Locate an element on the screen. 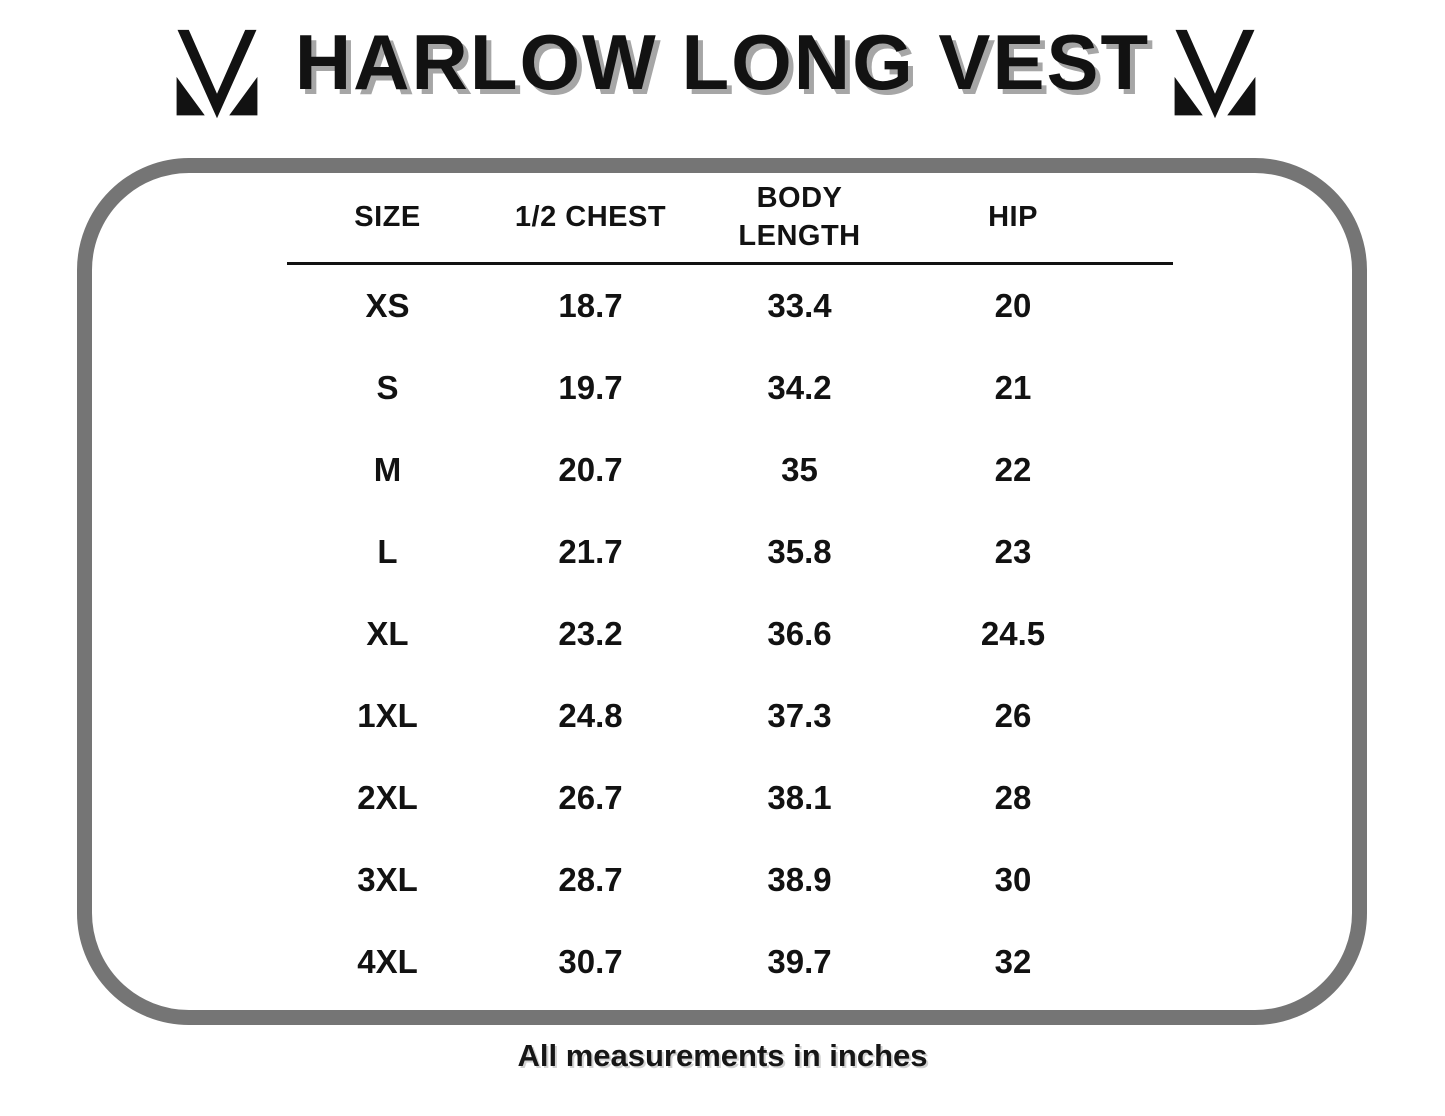  size-cell: XL is located at coordinates (387, 633).